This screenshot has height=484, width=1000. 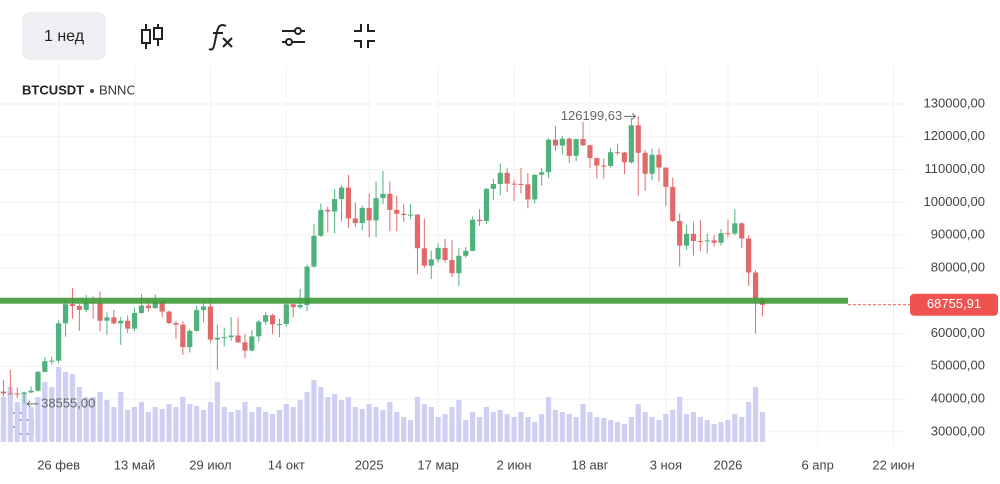 What do you see at coordinates (954, 102) in the screenshot?
I see `y-tick-label: 130000,00` at bounding box center [954, 102].